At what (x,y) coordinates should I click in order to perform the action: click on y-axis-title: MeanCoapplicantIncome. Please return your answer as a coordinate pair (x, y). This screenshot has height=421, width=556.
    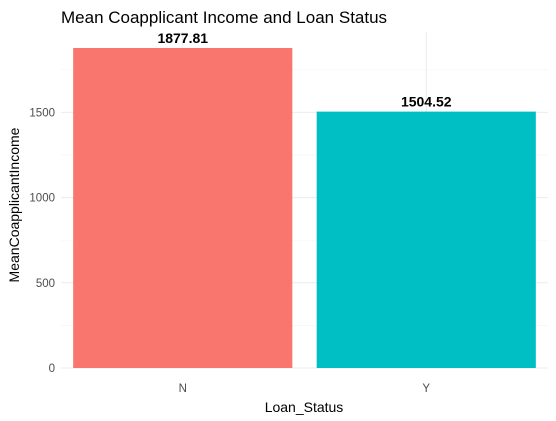
    Looking at the image, I should click on (14, 204).